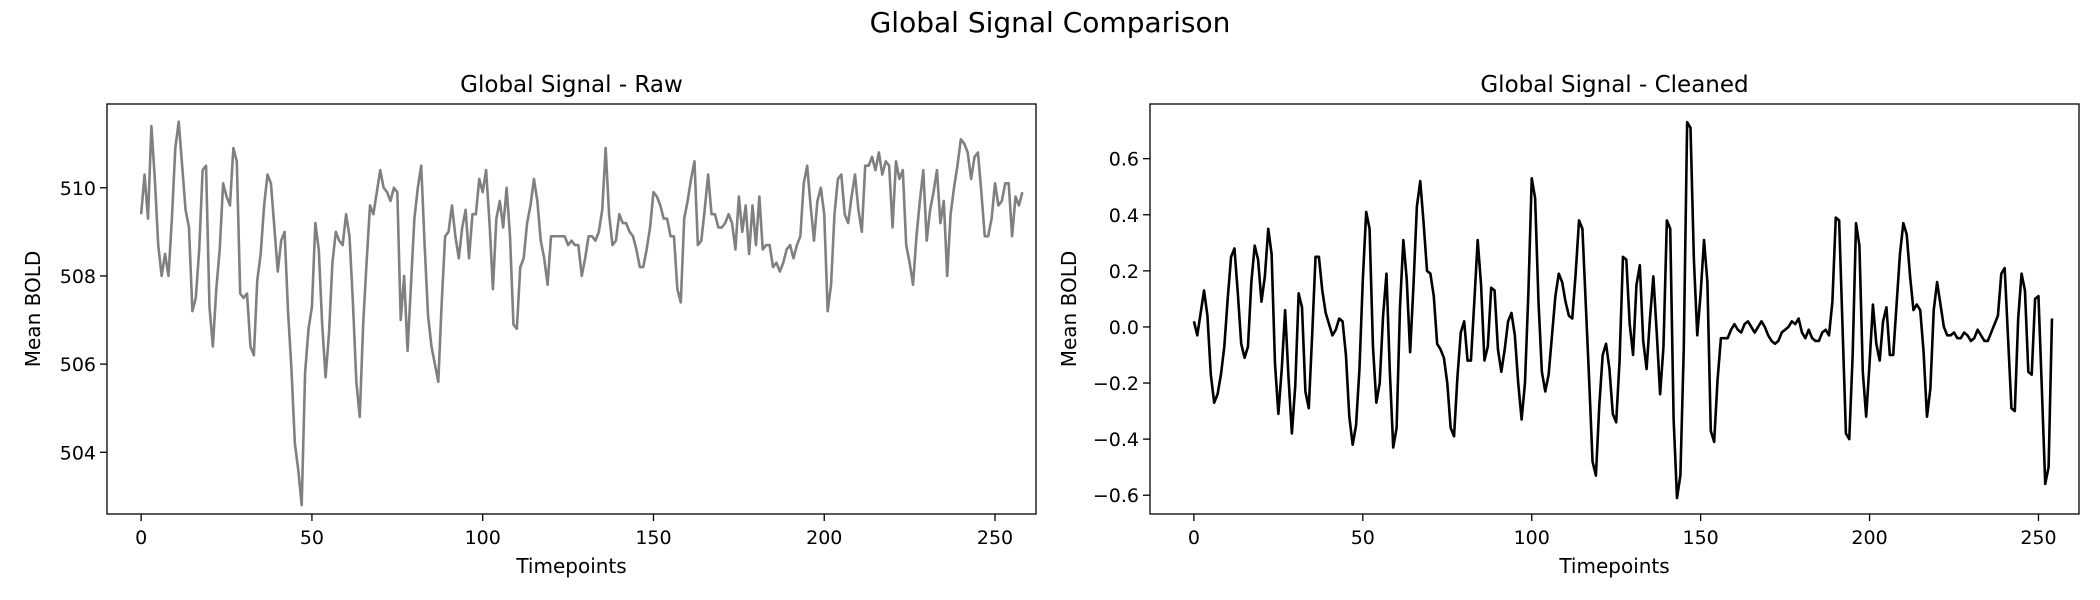 The image size is (2100, 600). I want to click on y-tick-label: 0.6, so click(1124, 160).